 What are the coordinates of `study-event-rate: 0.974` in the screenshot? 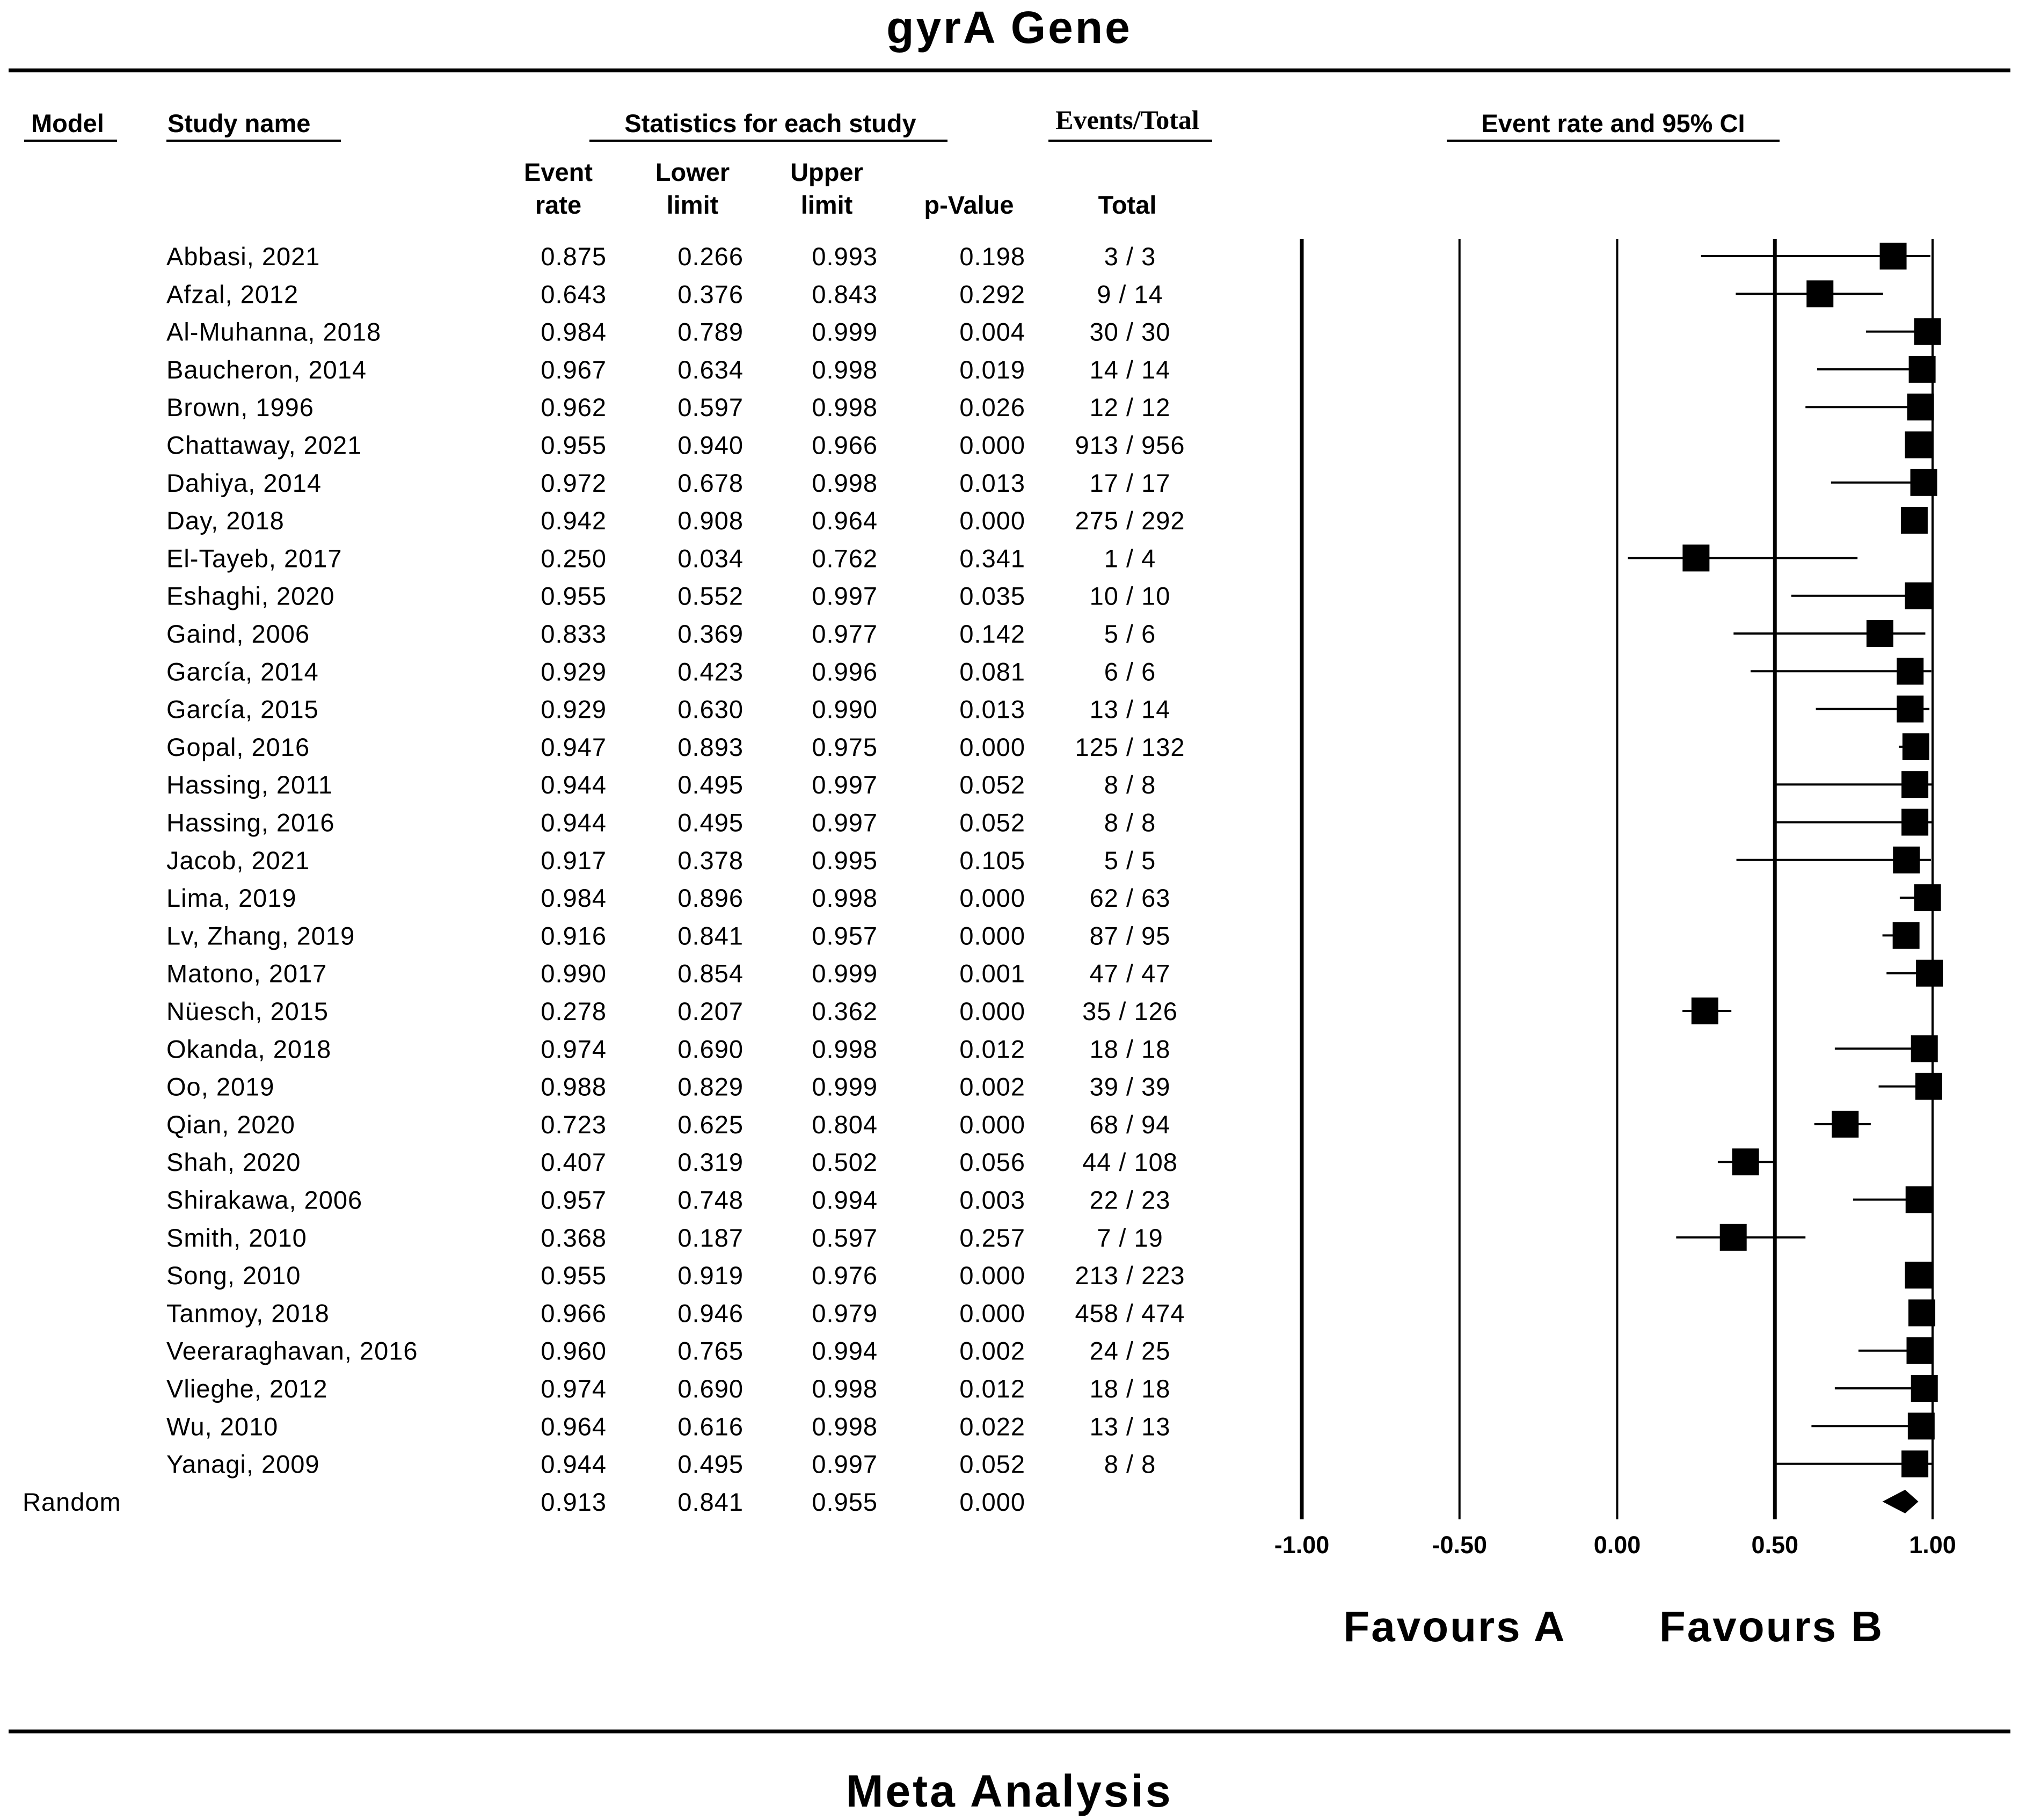 It's located at (574, 1049).